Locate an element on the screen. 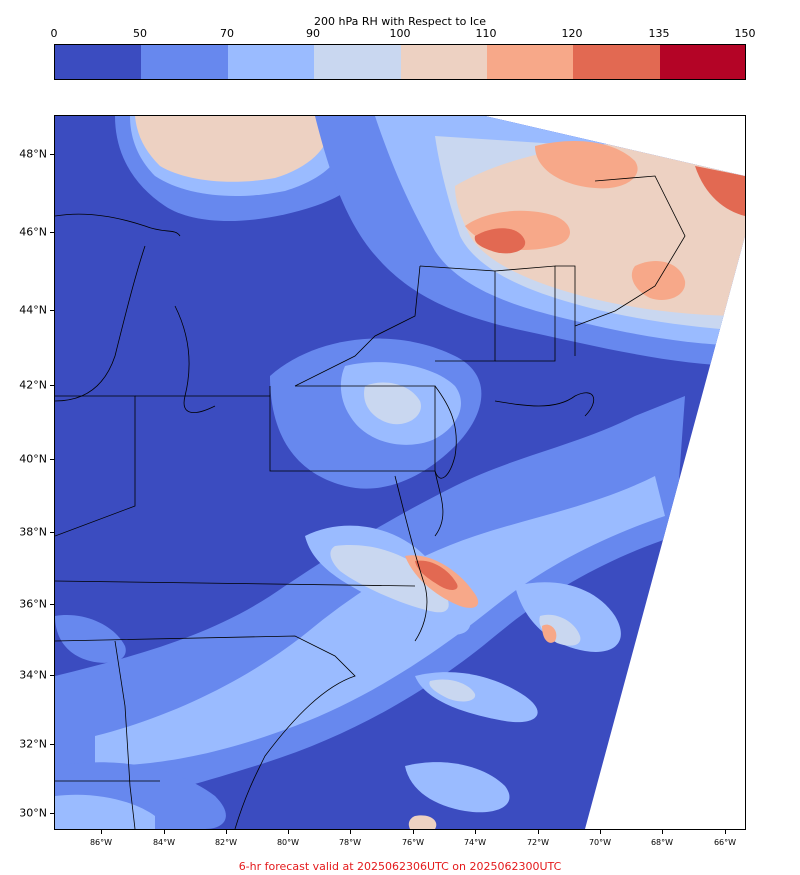  lon-label-80: 80°W is located at coordinates (288, 842).